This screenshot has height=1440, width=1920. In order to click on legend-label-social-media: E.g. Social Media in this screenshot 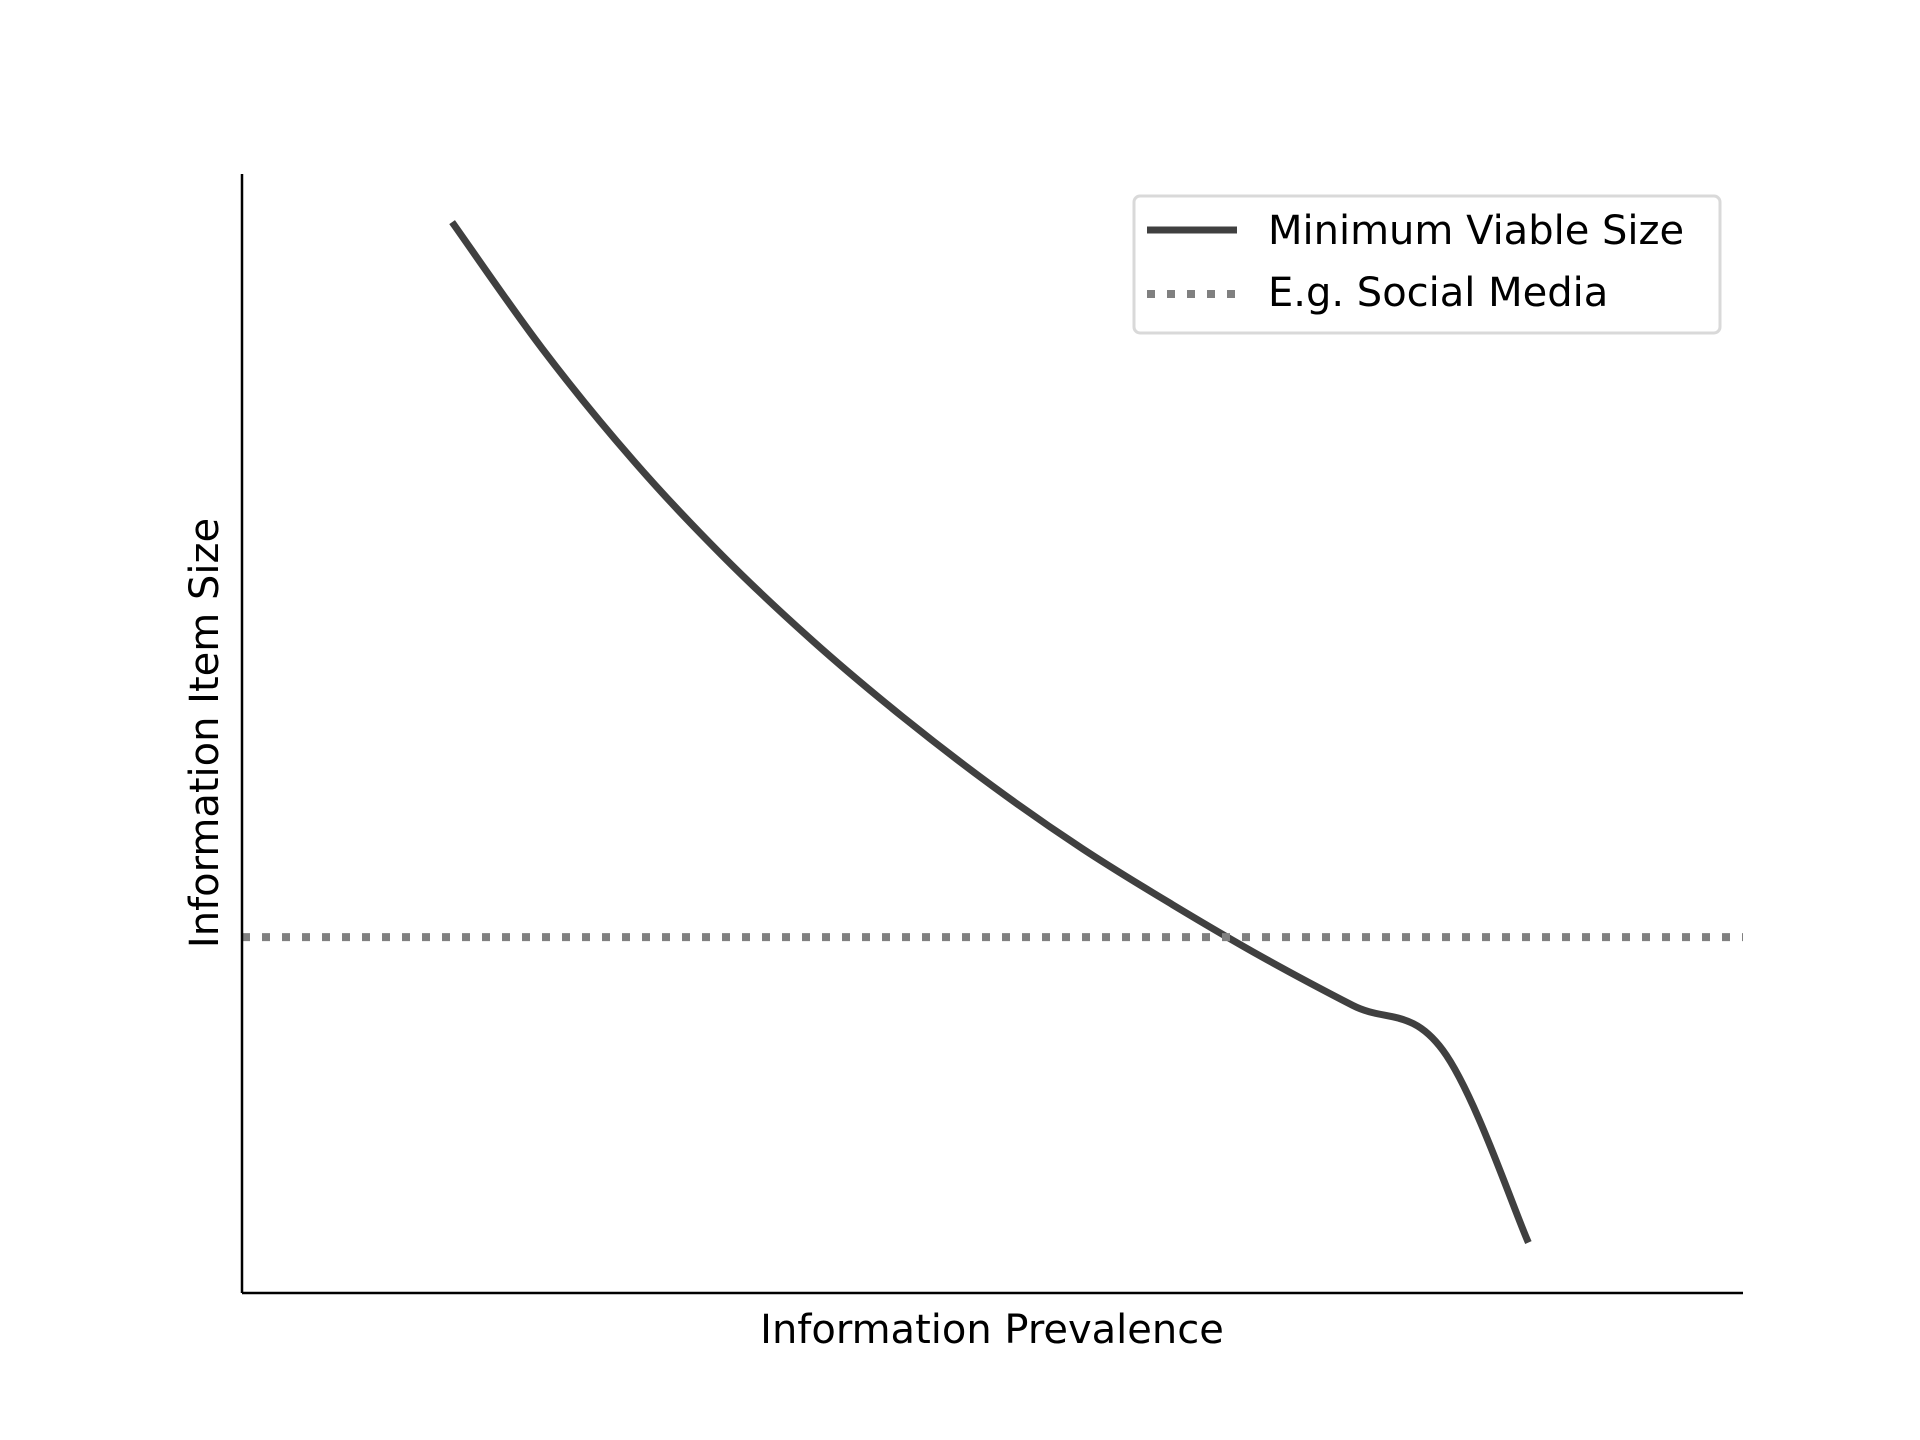, I will do `click(1438, 293)`.